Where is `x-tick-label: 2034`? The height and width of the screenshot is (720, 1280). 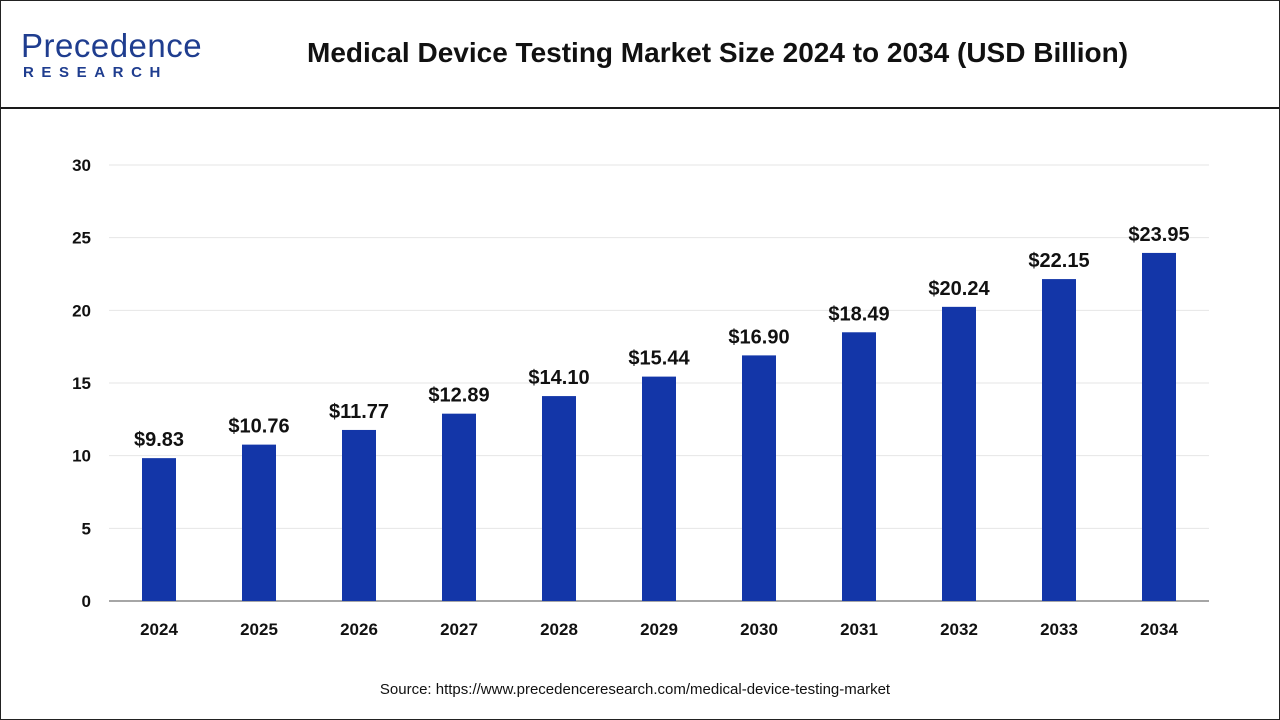 x-tick-label: 2034 is located at coordinates (1159, 629).